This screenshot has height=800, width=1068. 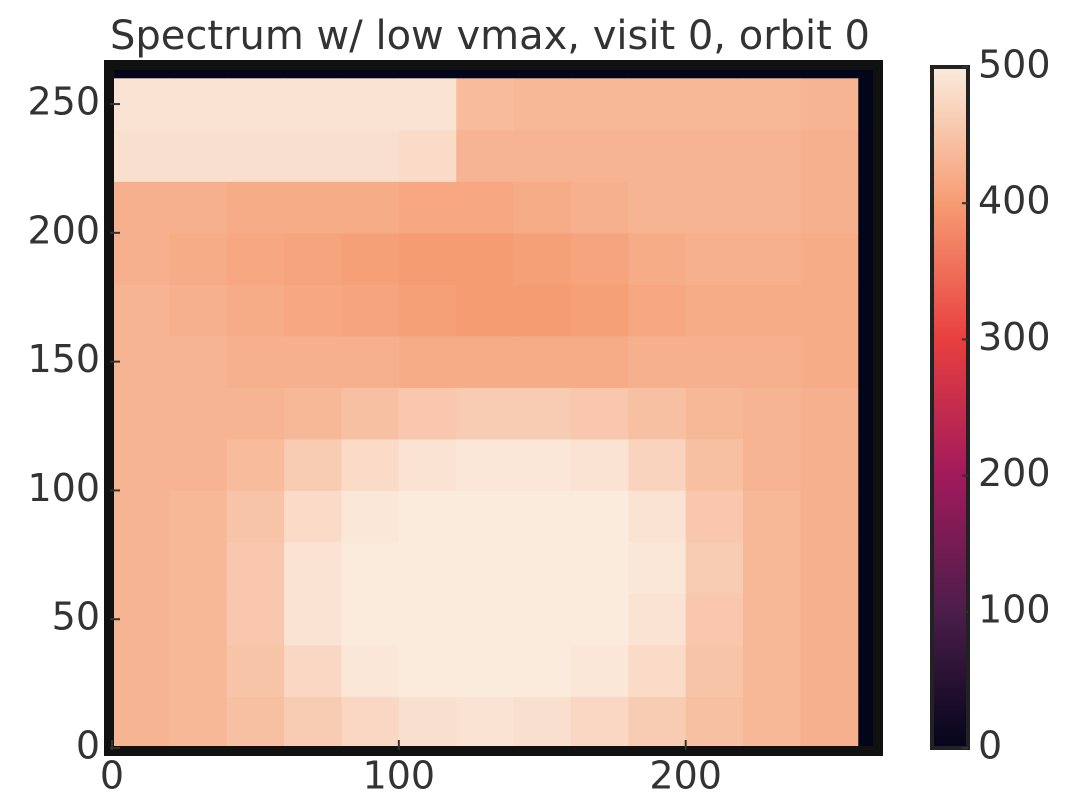 What do you see at coordinates (88, 746) in the screenshot?
I see `y-tick-label: 0` at bounding box center [88, 746].